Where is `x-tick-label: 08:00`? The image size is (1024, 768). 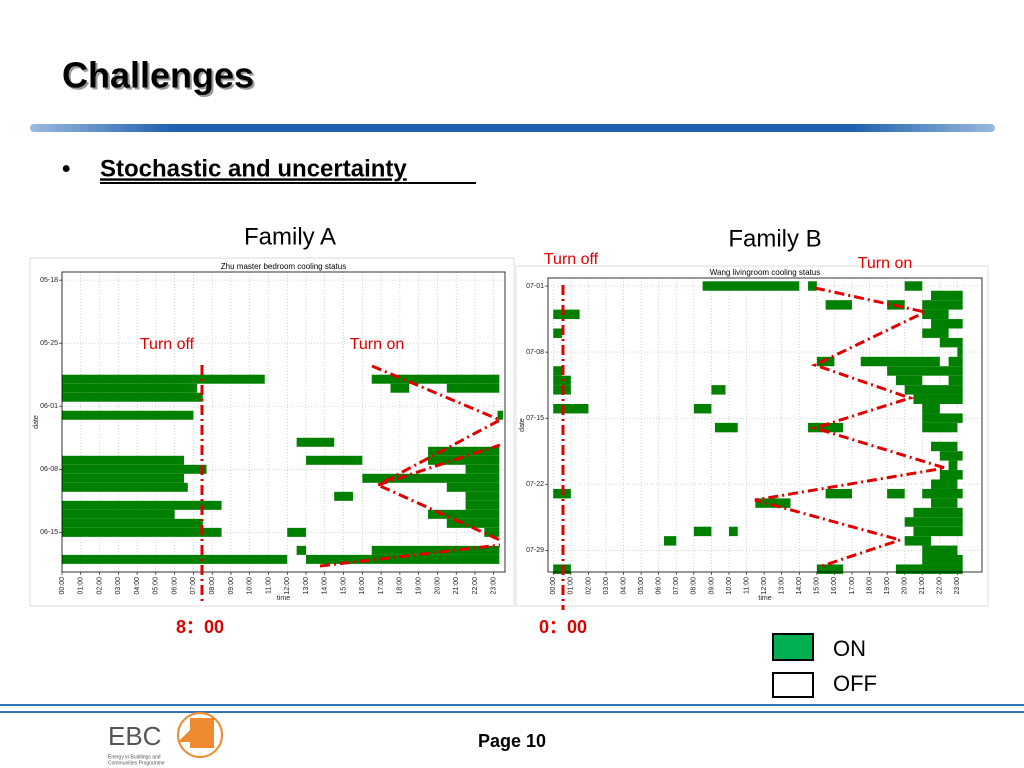
x-tick-label: 08:00 is located at coordinates (212, 586).